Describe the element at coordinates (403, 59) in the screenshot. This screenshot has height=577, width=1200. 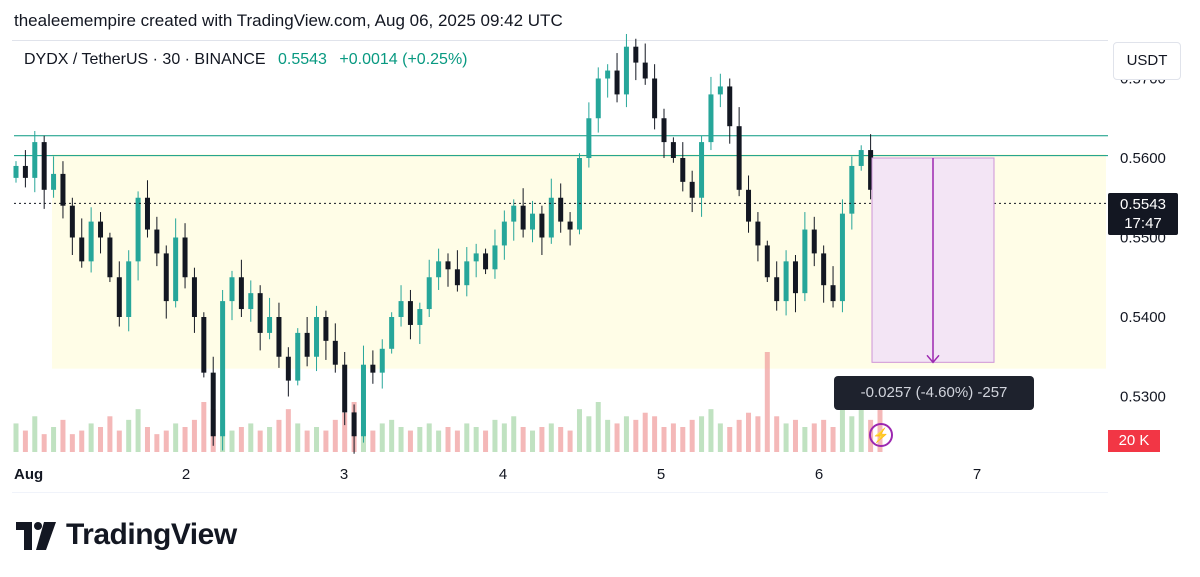
I see `price-change: +0.0014 (+0.25%)` at that location.